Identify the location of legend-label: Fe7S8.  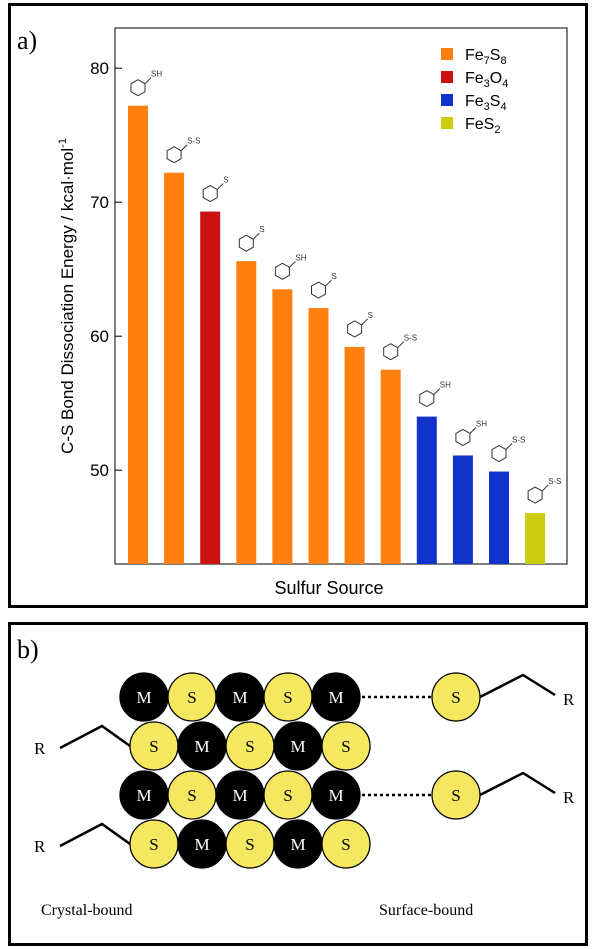
(486, 57).